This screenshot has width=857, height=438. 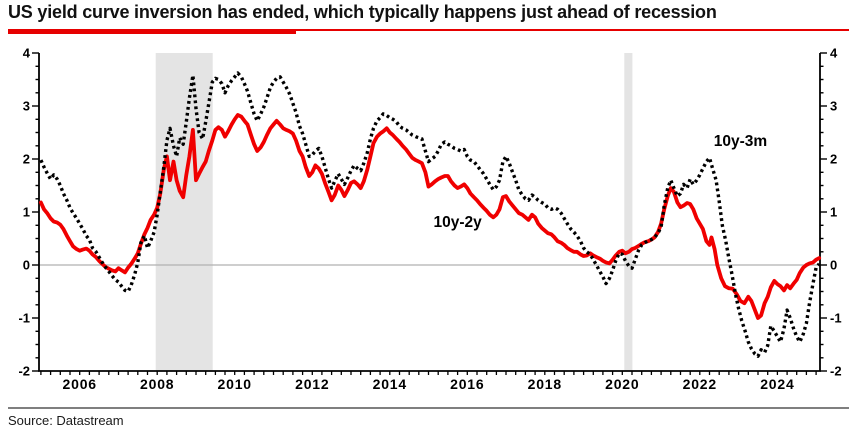 What do you see at coordinates (157, 384) in the screenshot?
I see `x-axis-label: 2008` at bounding box center [157, 384].